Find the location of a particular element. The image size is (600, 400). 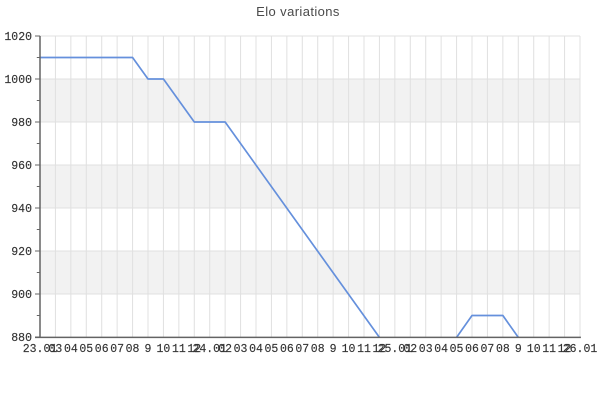

svg-text: 1020 is located at coordinates (18, 37).